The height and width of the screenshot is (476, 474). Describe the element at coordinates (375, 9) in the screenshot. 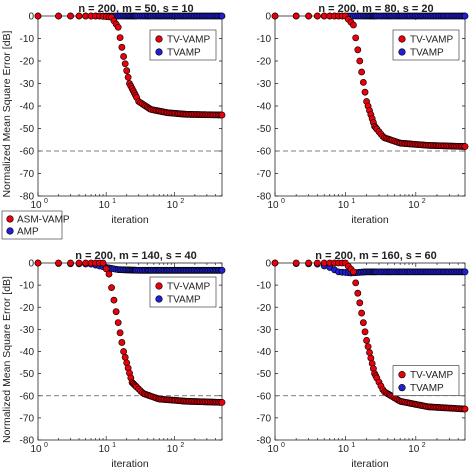

I see `chart-title: n = 200, m = 80, s = 20` at that location.